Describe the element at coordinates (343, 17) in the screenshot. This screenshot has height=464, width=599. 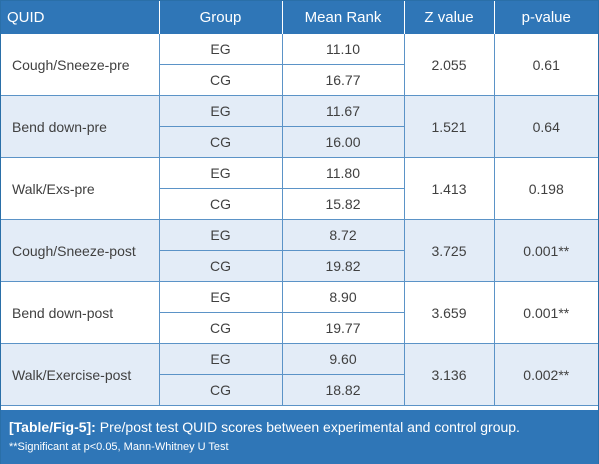
I see `header-mean-rank: Mean Rank` at that location.